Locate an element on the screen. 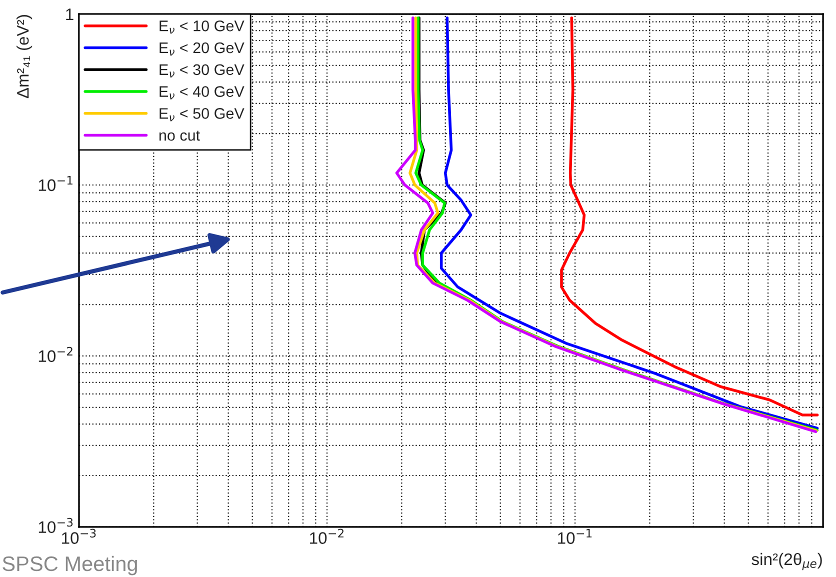  legend-label: E$_{ν}$ < 20 GeV is located at coordinates (202, 49).